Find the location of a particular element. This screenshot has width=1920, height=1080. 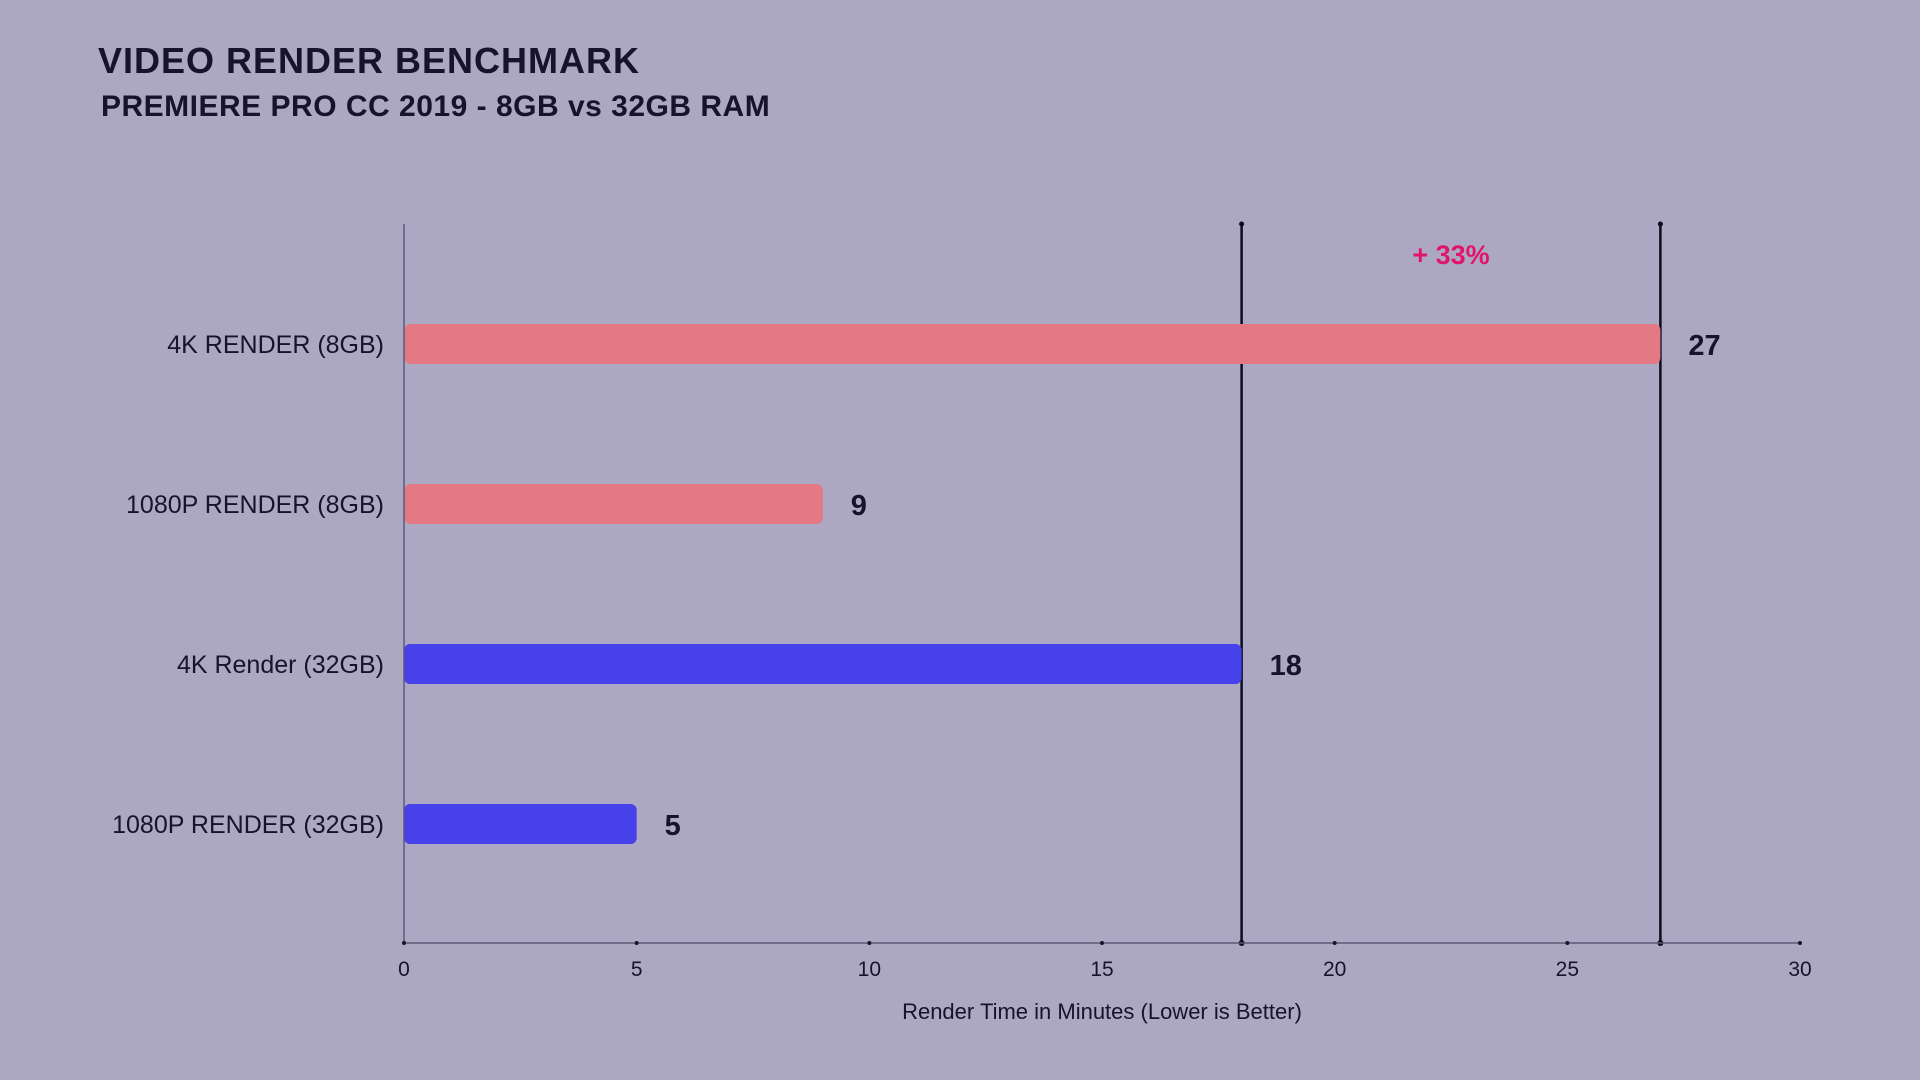

category-label: 4K Render (32GB) is located at coordinates (280, 665).